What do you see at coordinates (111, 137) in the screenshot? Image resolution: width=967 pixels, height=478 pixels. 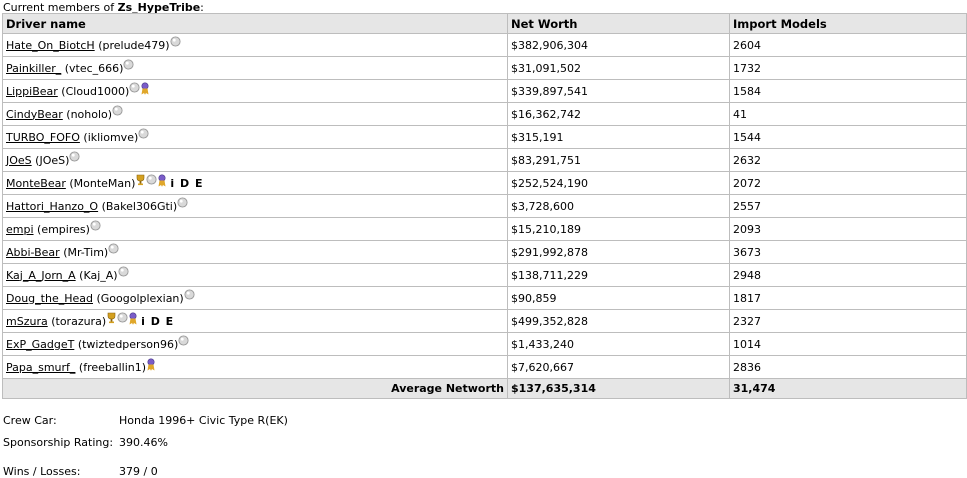 I see `driver-username: (ikliomve)` at bounding box center [111, 137].